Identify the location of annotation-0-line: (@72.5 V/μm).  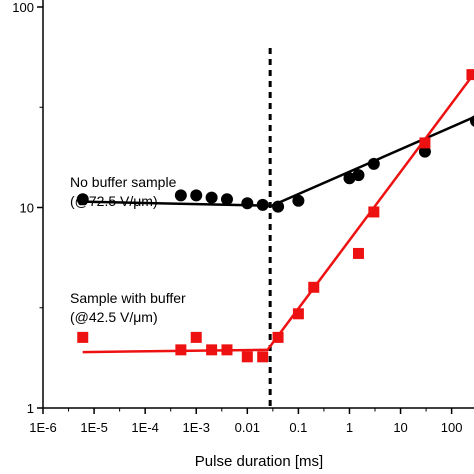
(114, 201).